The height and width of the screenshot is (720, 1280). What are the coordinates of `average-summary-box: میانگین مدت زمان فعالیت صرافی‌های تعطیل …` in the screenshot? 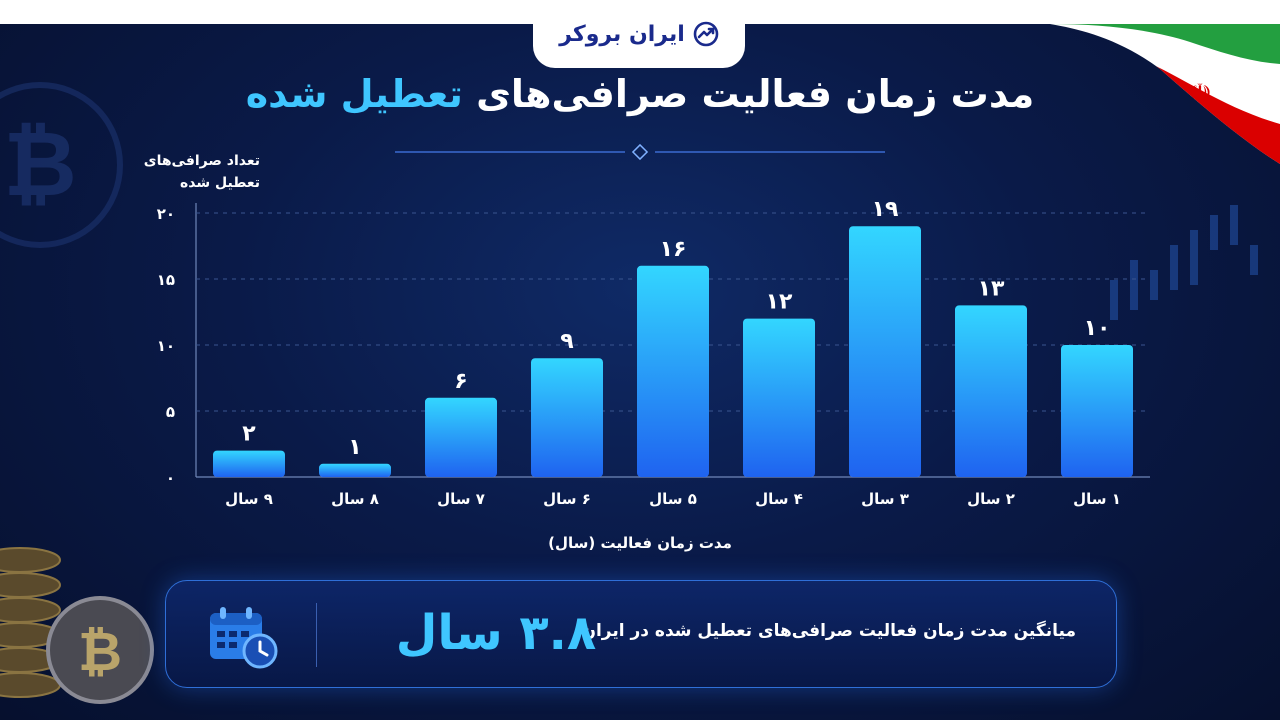 It's located at (641, 634).